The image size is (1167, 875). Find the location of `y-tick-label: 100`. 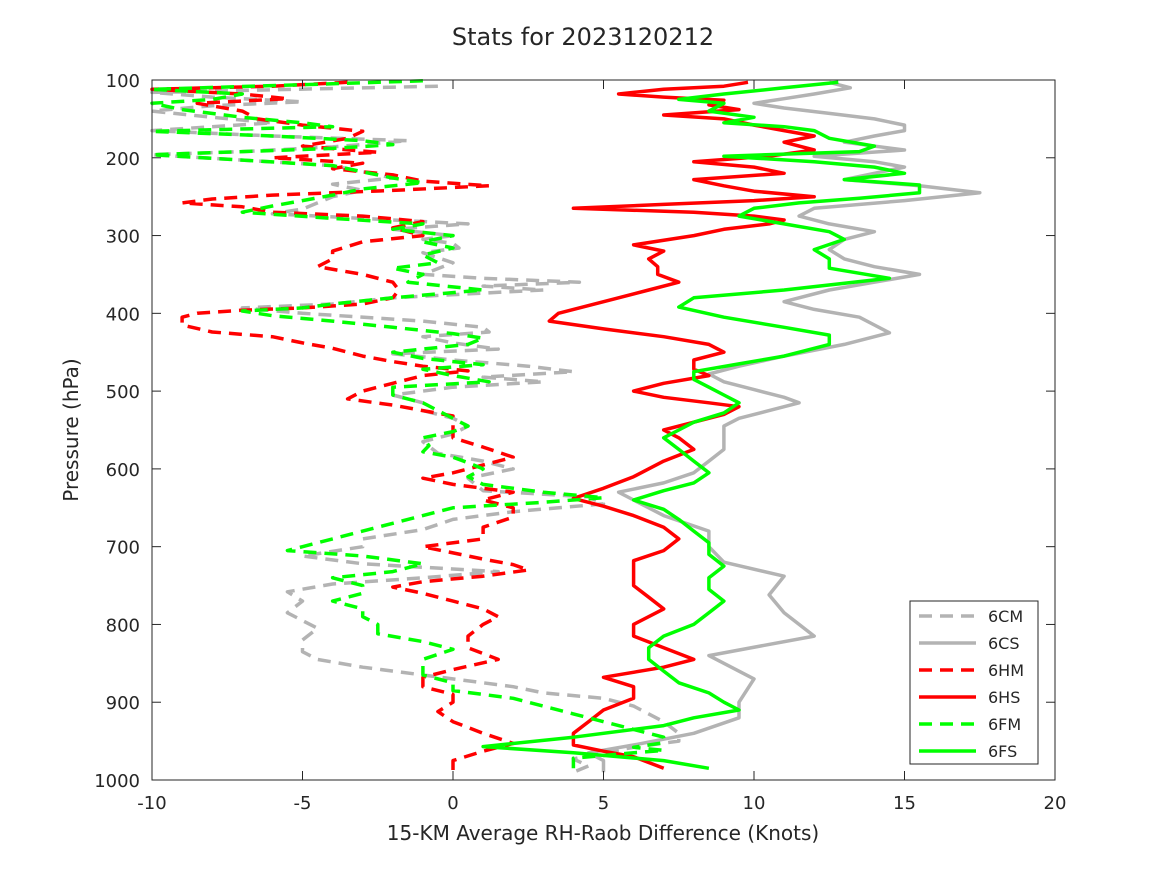

y-tick-label: 100 is located at coordinates (123, 81).